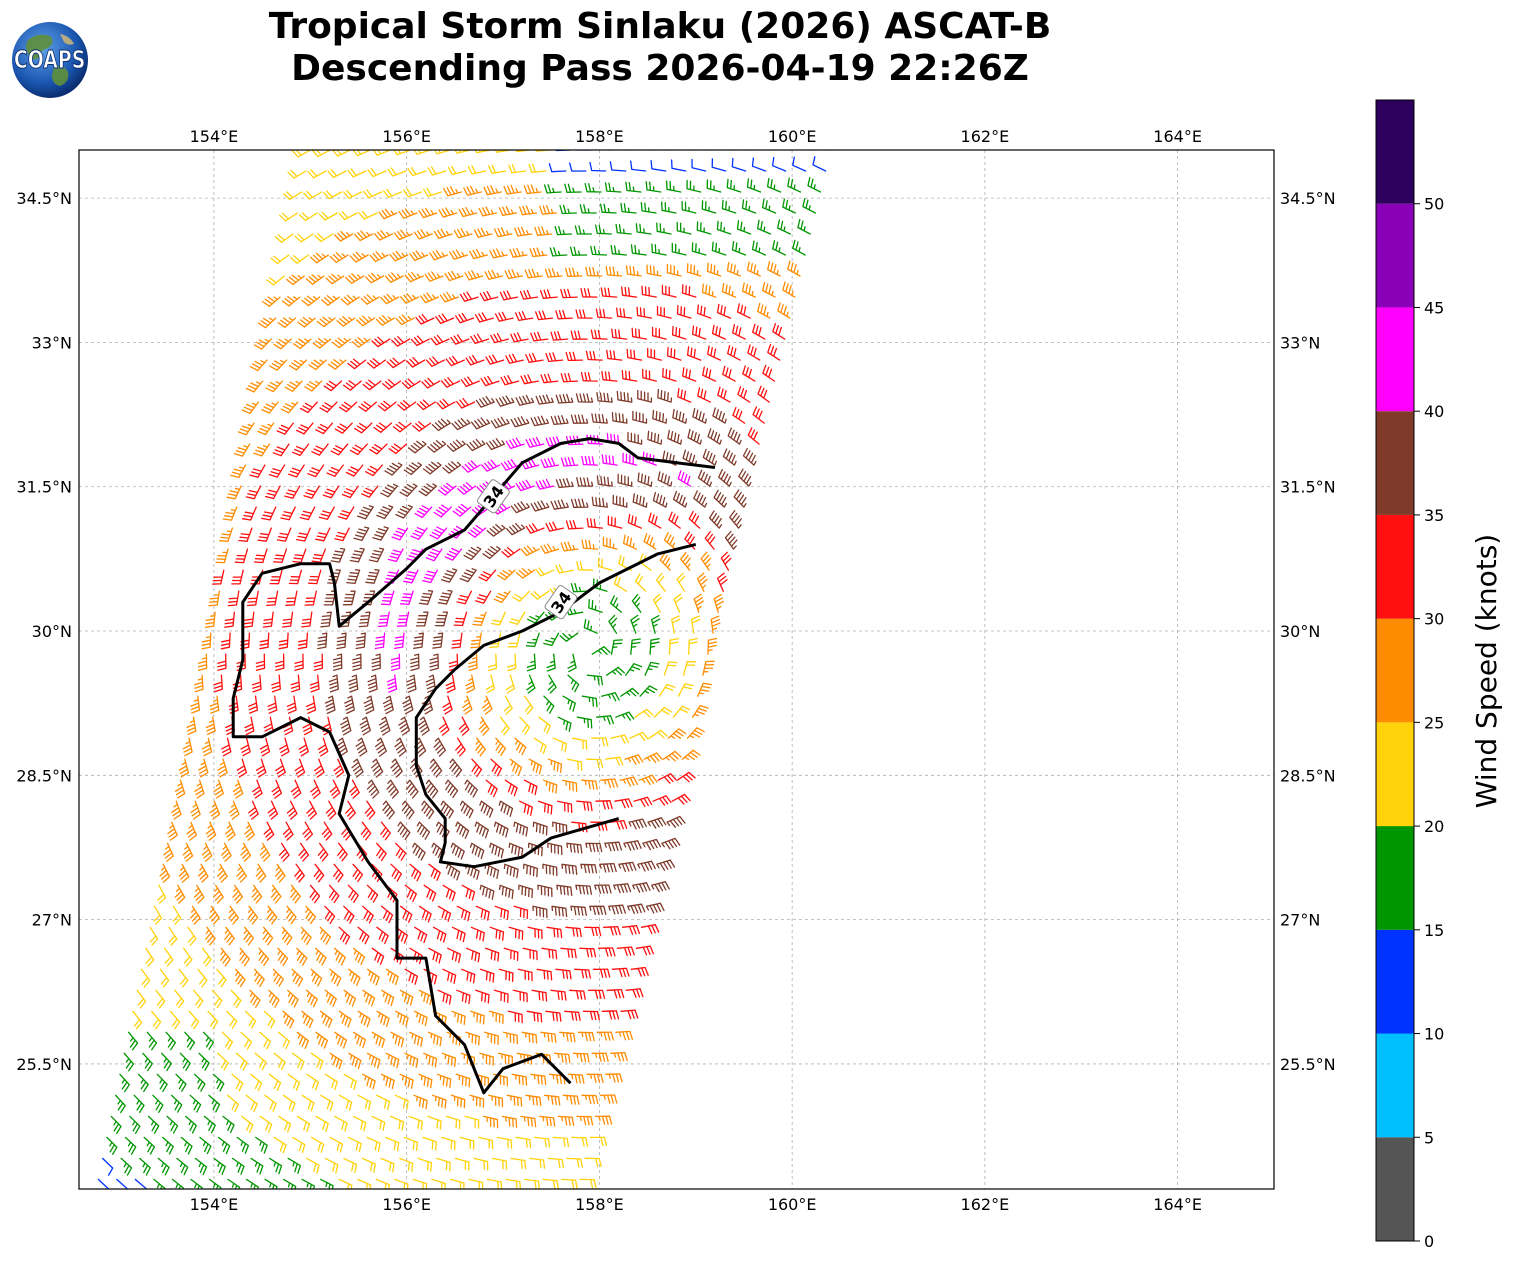 The height and width of the screenshot is (1264, 1513). Describe the element at coordinates (44, 1064) in the screenshot. I see `lat-tick-label-left: 25.5°N` at that location.